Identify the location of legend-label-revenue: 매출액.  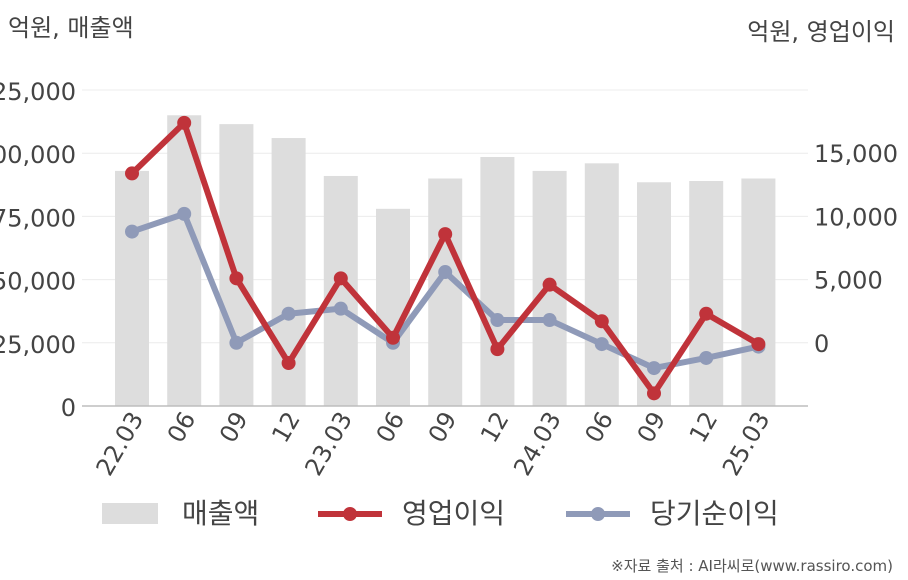
(220, 513).